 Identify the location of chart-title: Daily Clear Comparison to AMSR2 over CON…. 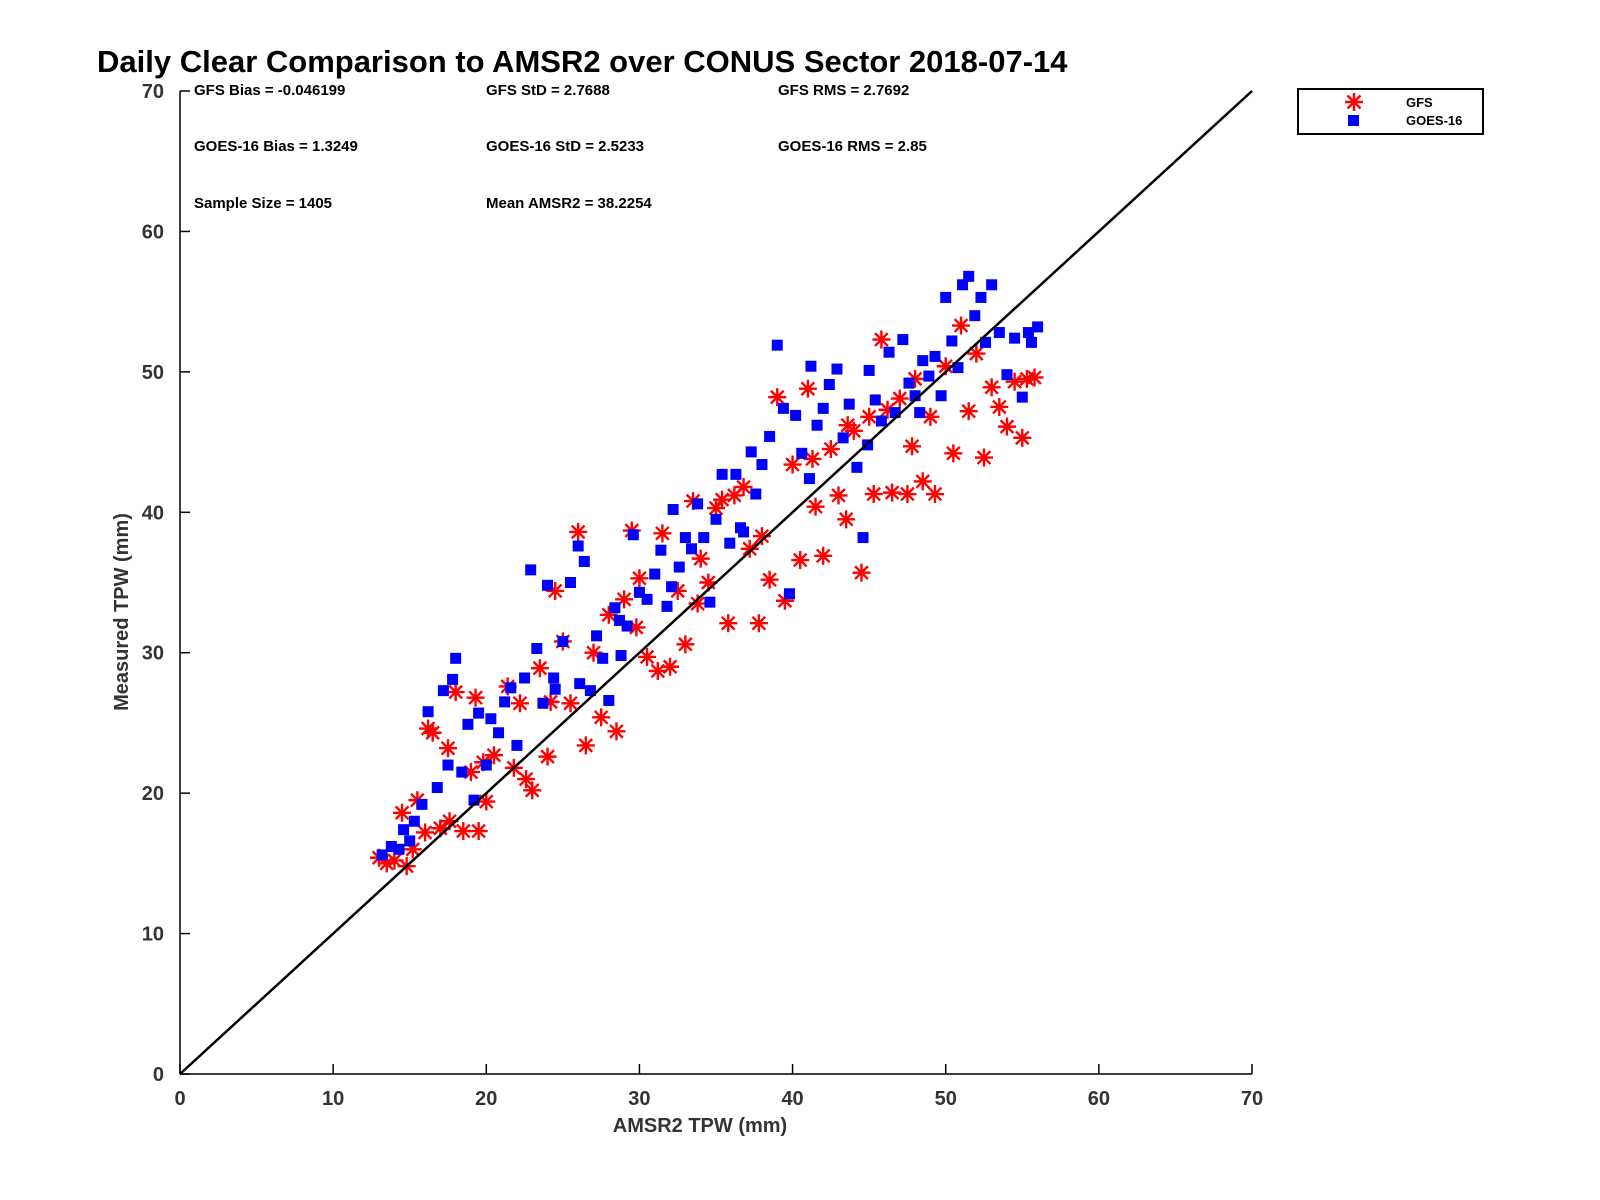
(582, 61).